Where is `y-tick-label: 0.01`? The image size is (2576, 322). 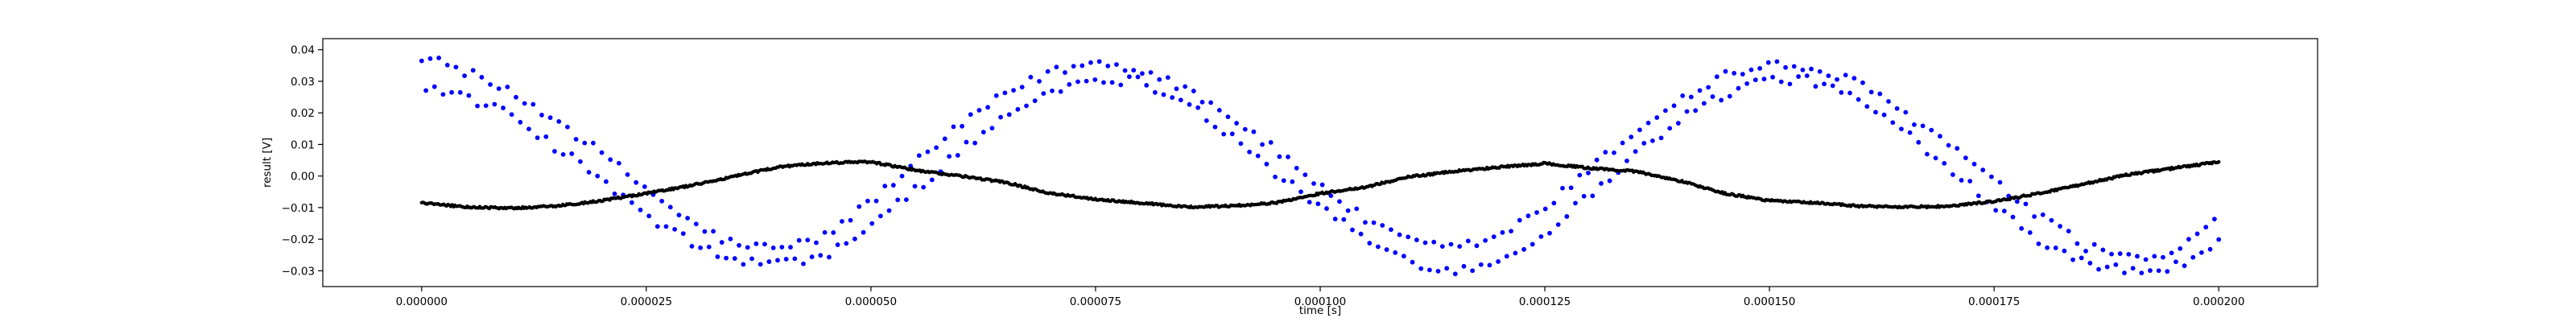
y-tick-label: 0.01 is located at coordinates (303, 144).